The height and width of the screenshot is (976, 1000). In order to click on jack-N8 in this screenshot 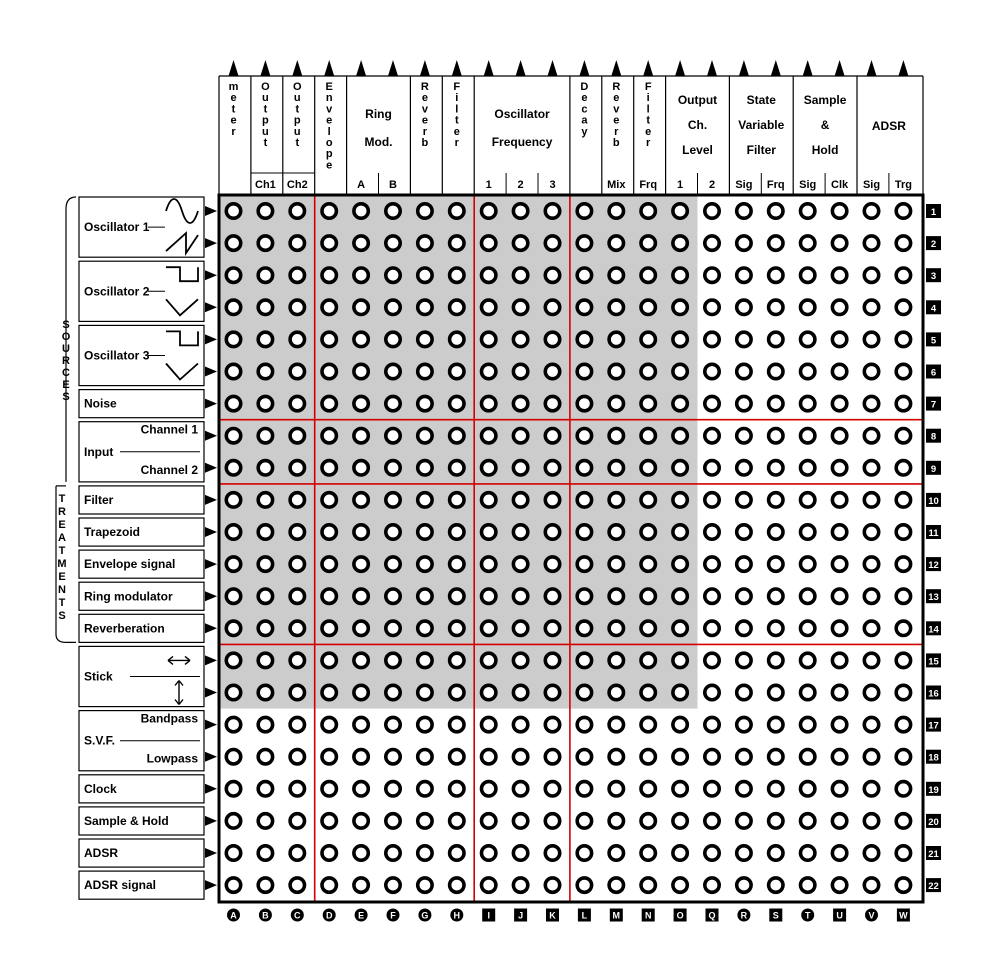, I will do `click(648, 435)`.